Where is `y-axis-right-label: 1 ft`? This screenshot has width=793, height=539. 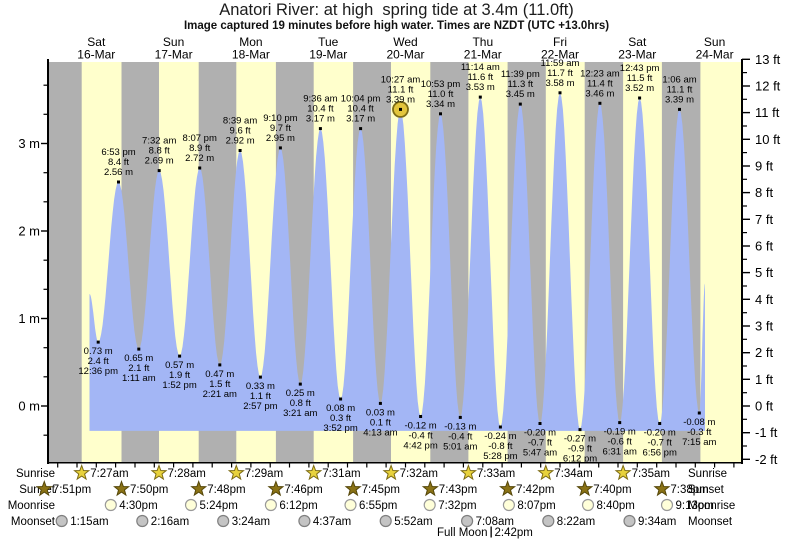
y-axis-right-label: 1 ft is located at coordinates (764, 379).